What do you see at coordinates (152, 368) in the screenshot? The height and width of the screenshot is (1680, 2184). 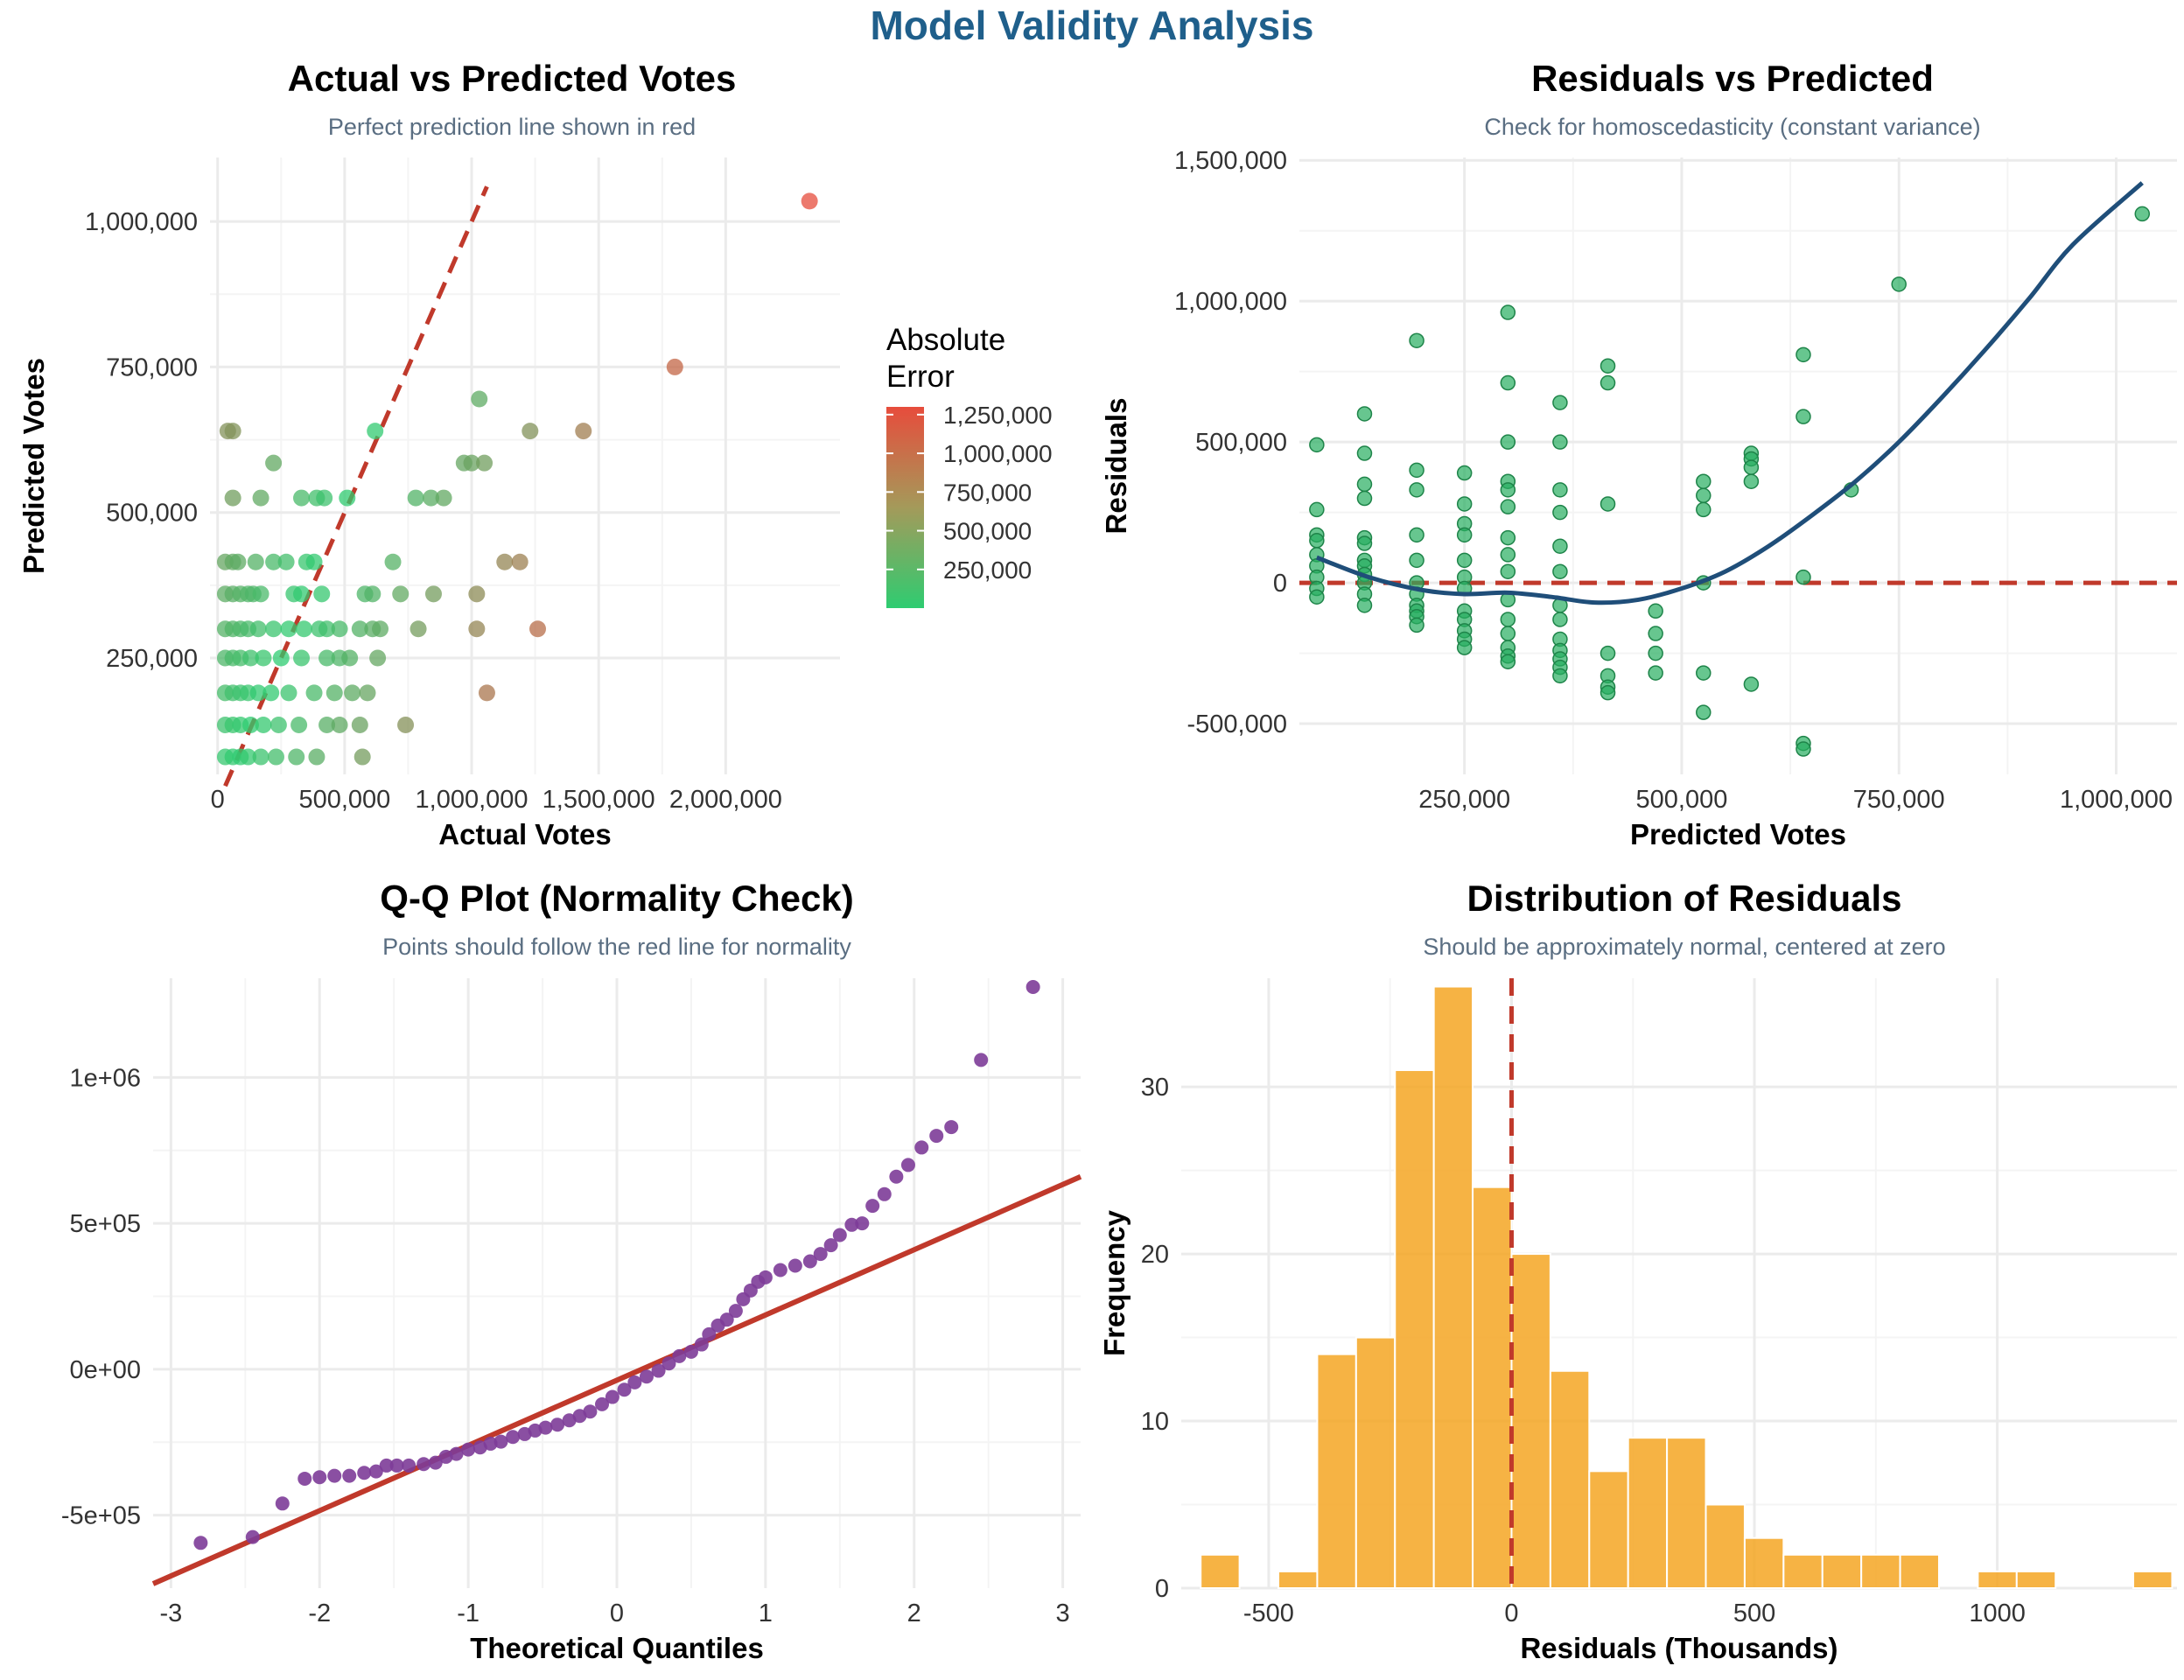 I see `y-tick-label: 750,000` at bounding box center [152, 368].